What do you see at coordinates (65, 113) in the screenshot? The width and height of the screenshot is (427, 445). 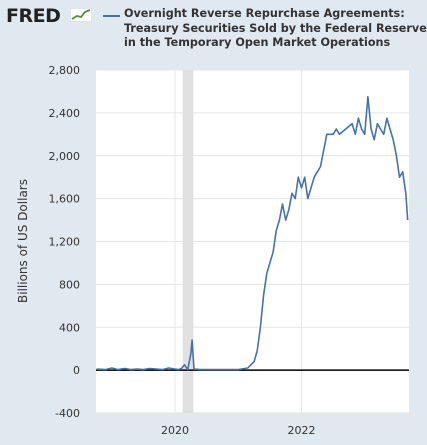 I see `y-tick-label: 2,400` at bounding box center [65, 113].